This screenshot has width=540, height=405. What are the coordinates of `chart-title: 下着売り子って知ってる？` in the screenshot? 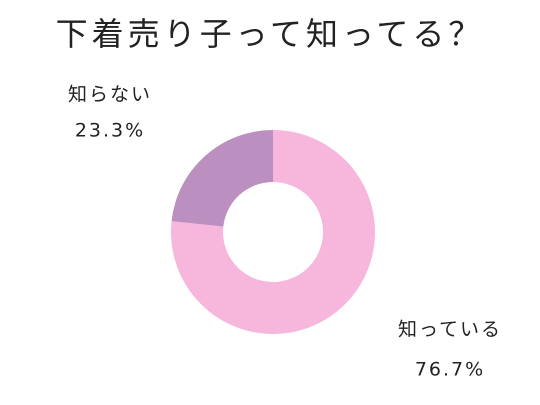 It's located at (270, 34).